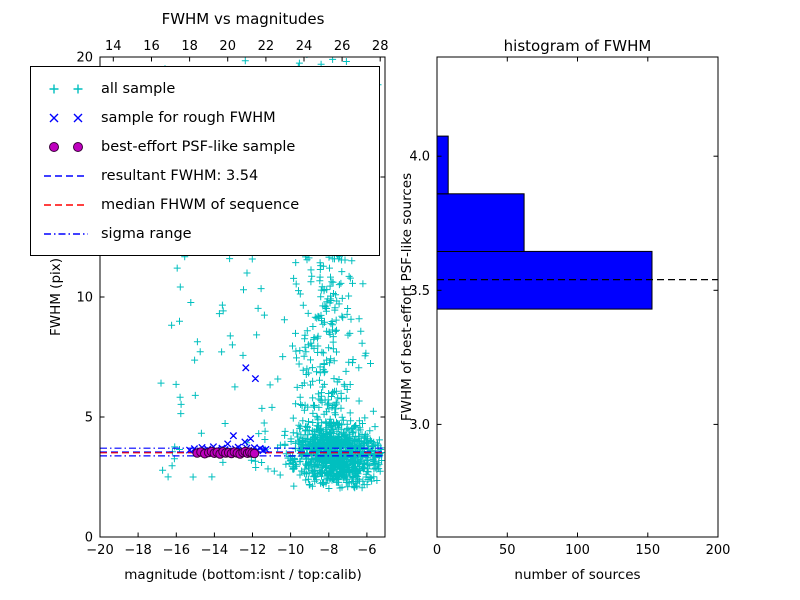 The image size is (800, 600). Describe the element at coordinates (380, 46) in the screenshot. I see `top-tick-label: 28` at that location.